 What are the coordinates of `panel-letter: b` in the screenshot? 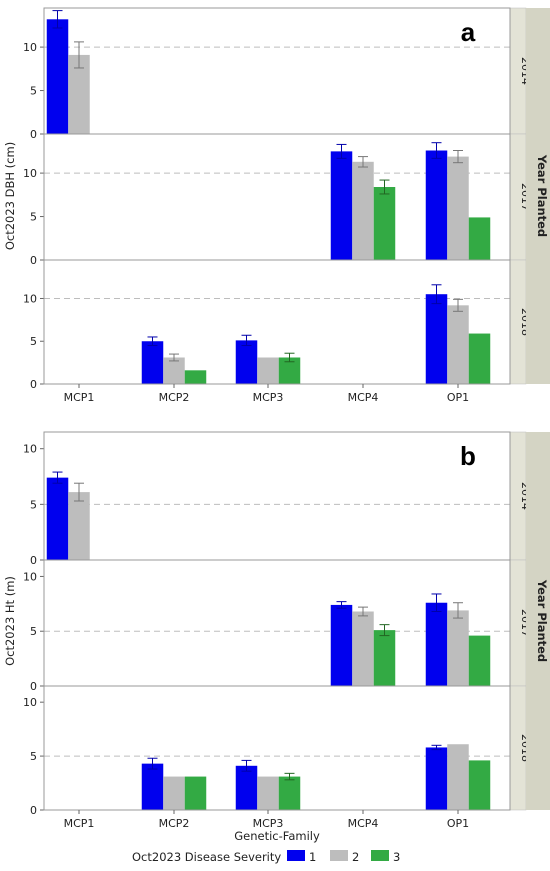 It's located at (468, 456).